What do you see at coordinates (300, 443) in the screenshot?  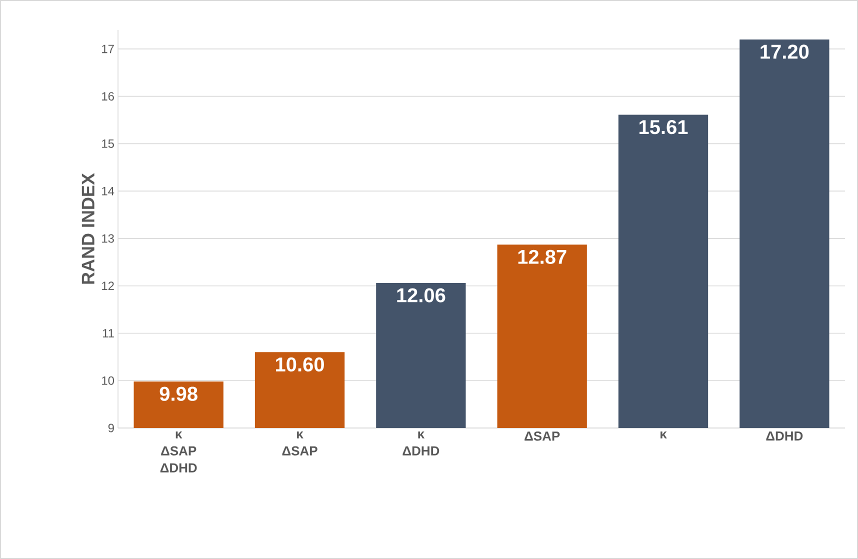 I see `x-tick-label: κ ΔSAP` at bounding box center [300, 443].